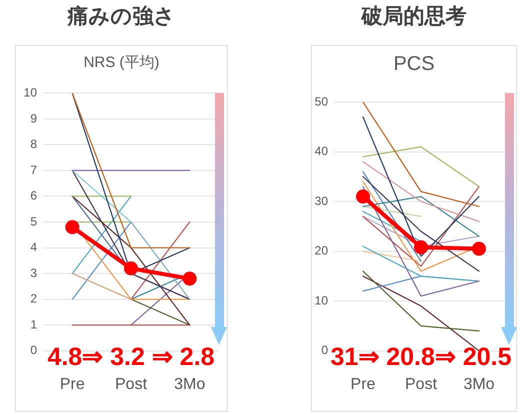 The height and width of the screenshot is (414, 530). I want to click on y-tick-label: 40, so click(321, 151).